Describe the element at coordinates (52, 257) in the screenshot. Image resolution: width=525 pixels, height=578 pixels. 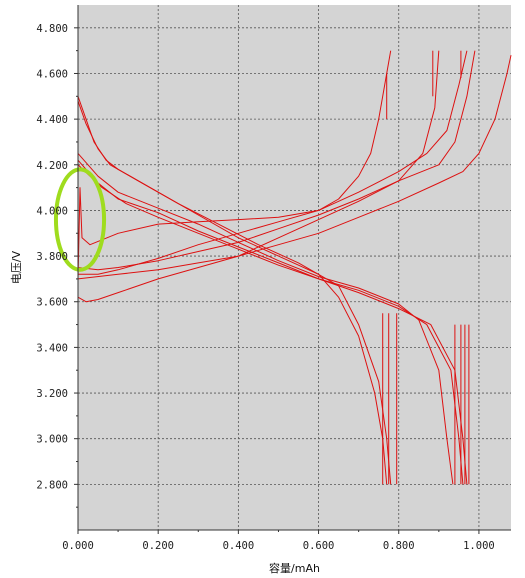
I see `y-tick-label: 3.800` at that location.